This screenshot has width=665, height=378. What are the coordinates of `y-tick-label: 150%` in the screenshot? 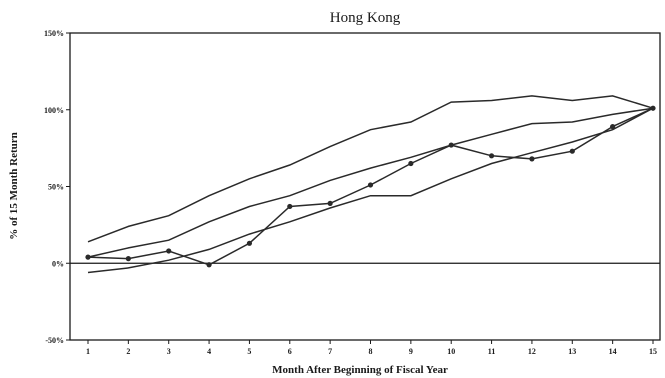 It's located at (54, 33).